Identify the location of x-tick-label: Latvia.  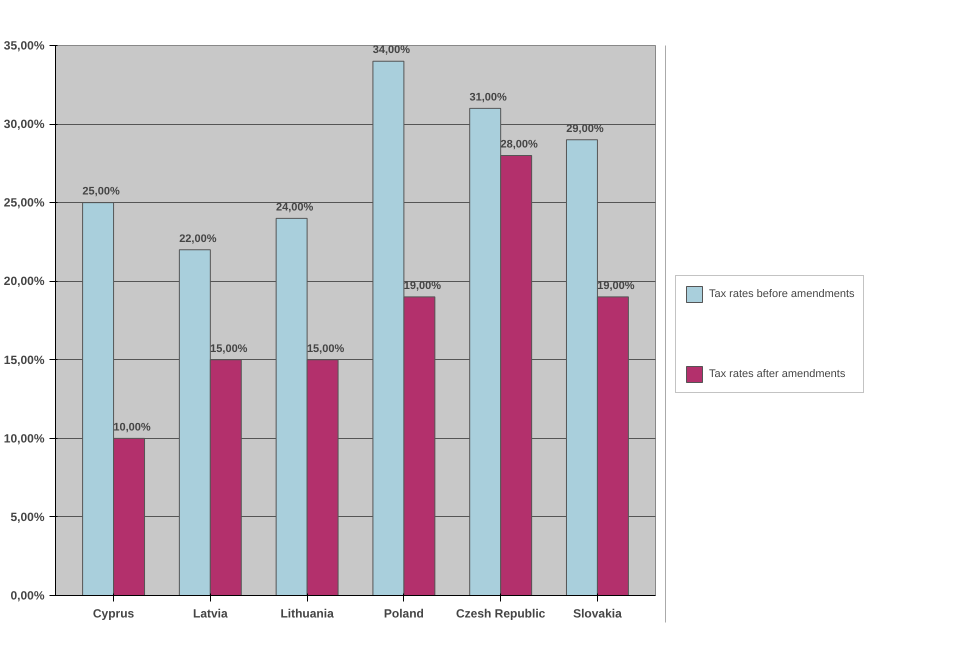
(210, 613).